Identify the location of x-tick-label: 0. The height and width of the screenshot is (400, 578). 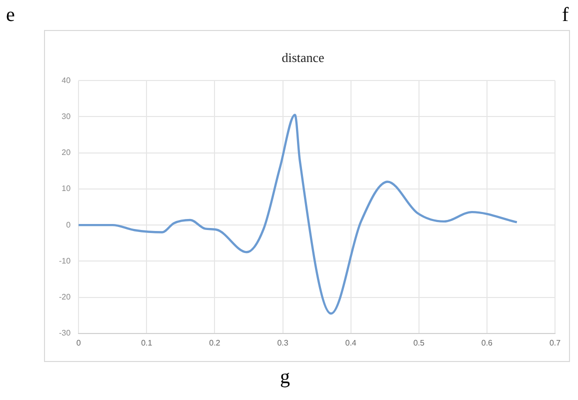
(79, 343).